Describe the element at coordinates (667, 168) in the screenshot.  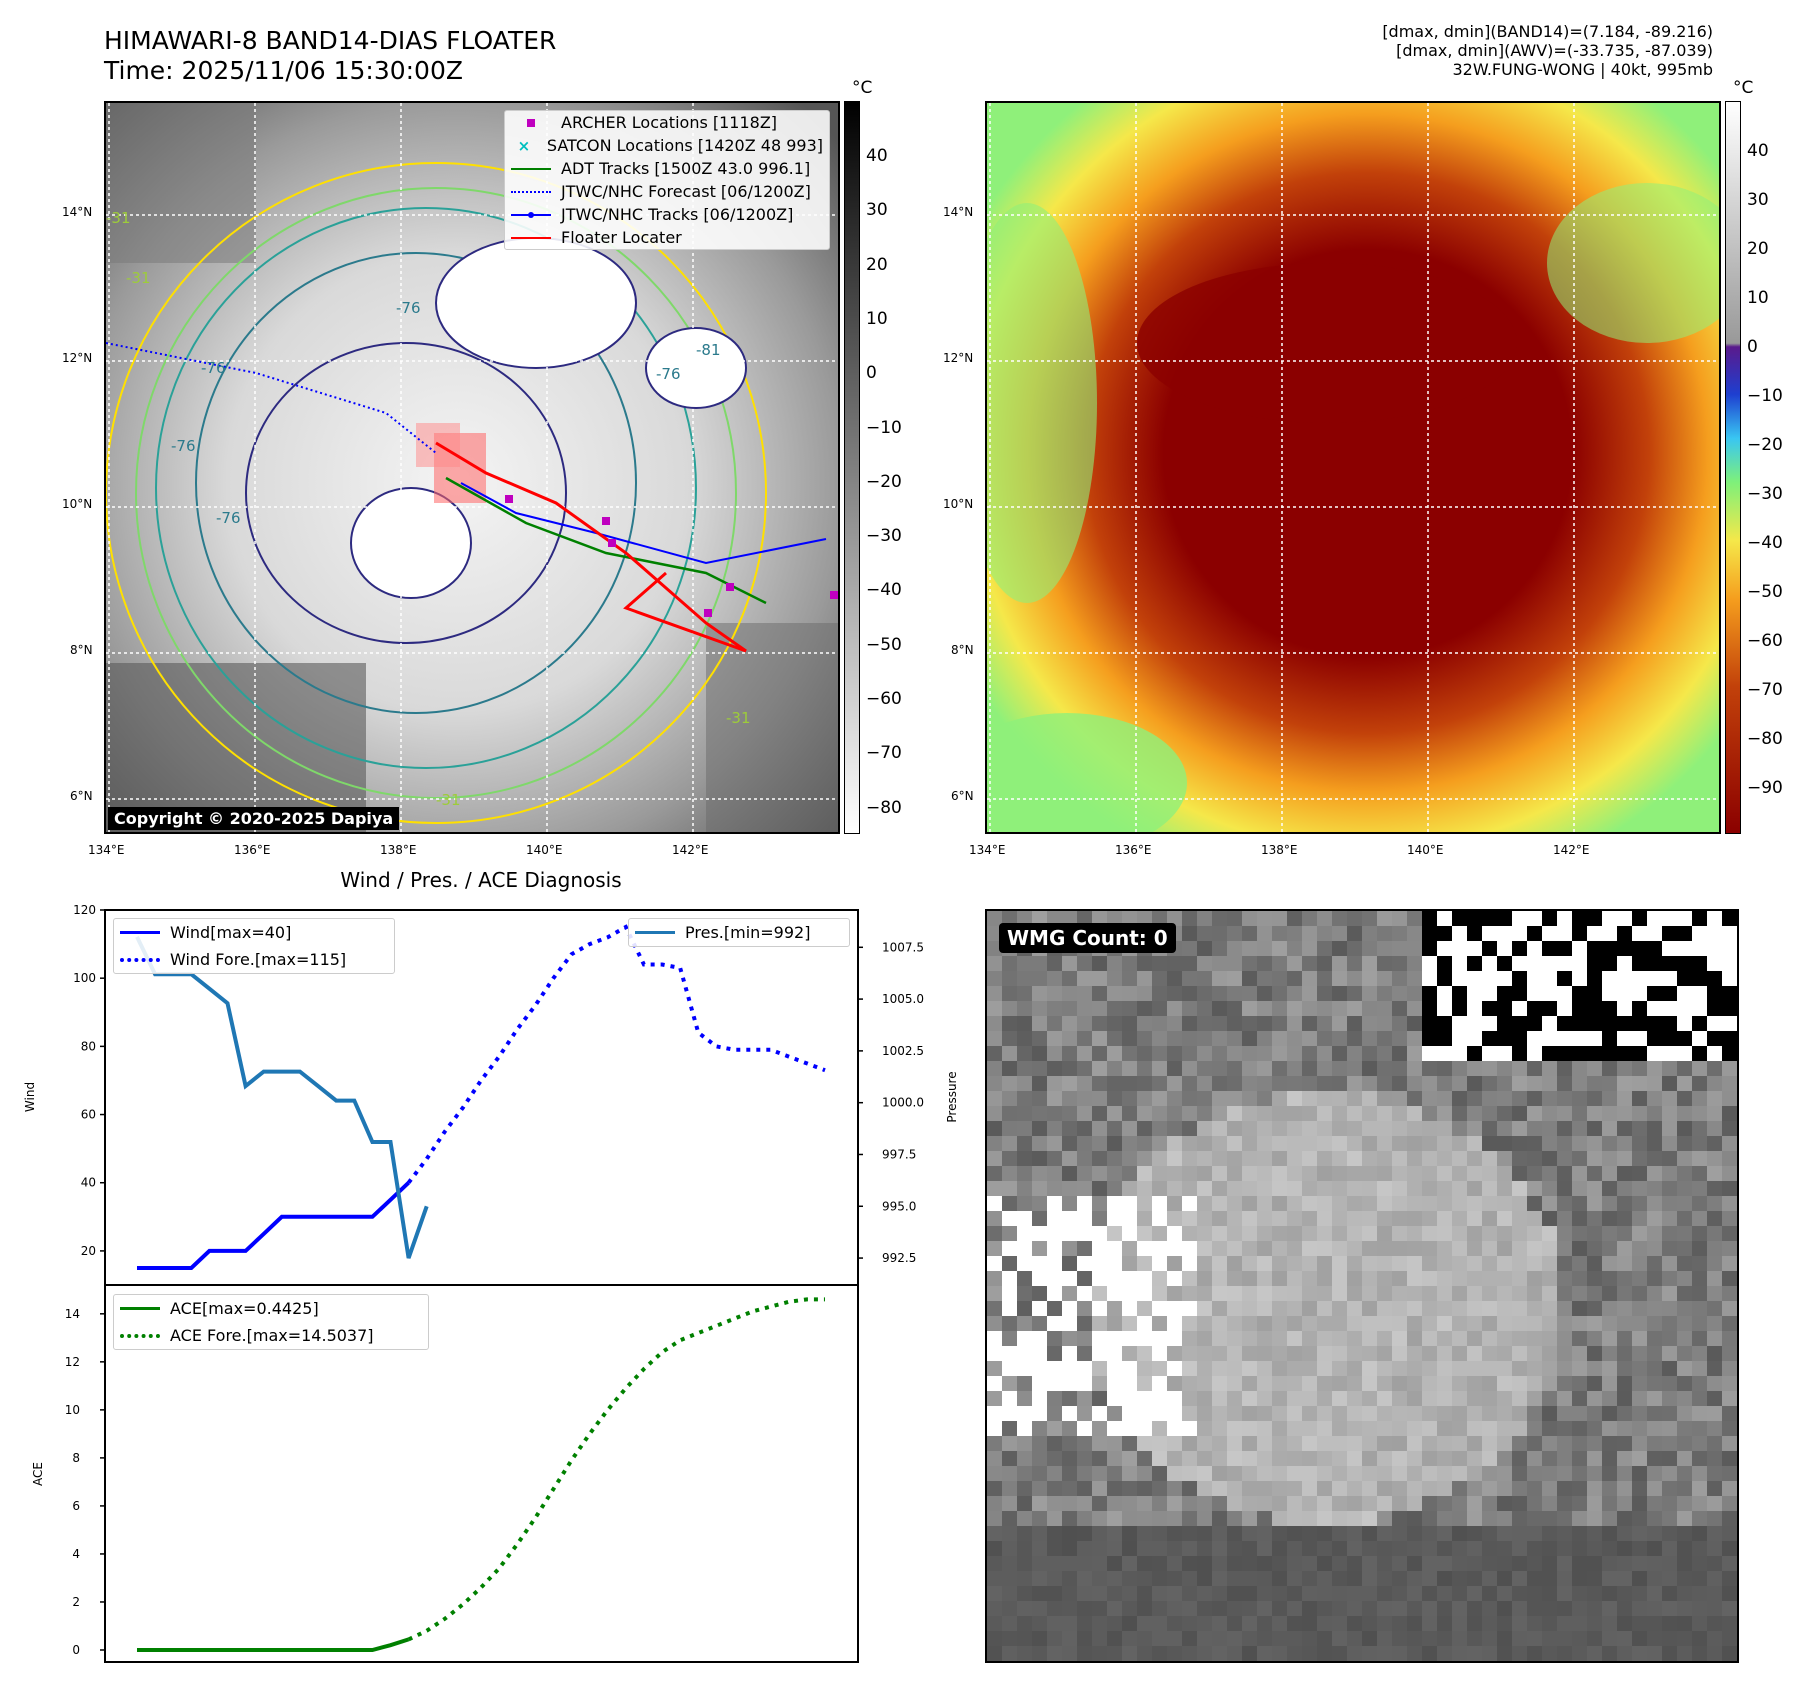
I see `legend-adt: ADT Tracks [1500Z 43.0 996.1]` at that location.